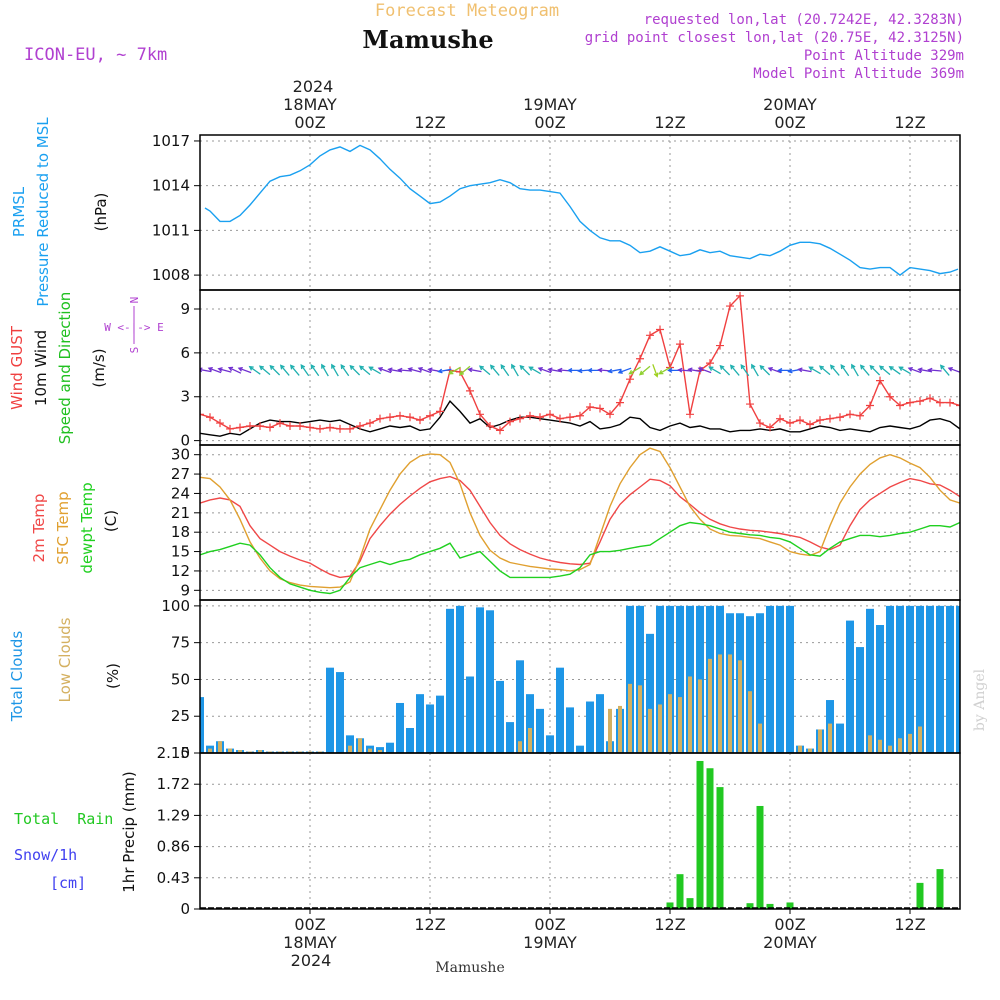 This screenshot has height=1000, width=1000. What do you see at coordinates (173, 815) in the screenshot?
I see `y-tick-label: 1.29` at bounding box center [173, 815].